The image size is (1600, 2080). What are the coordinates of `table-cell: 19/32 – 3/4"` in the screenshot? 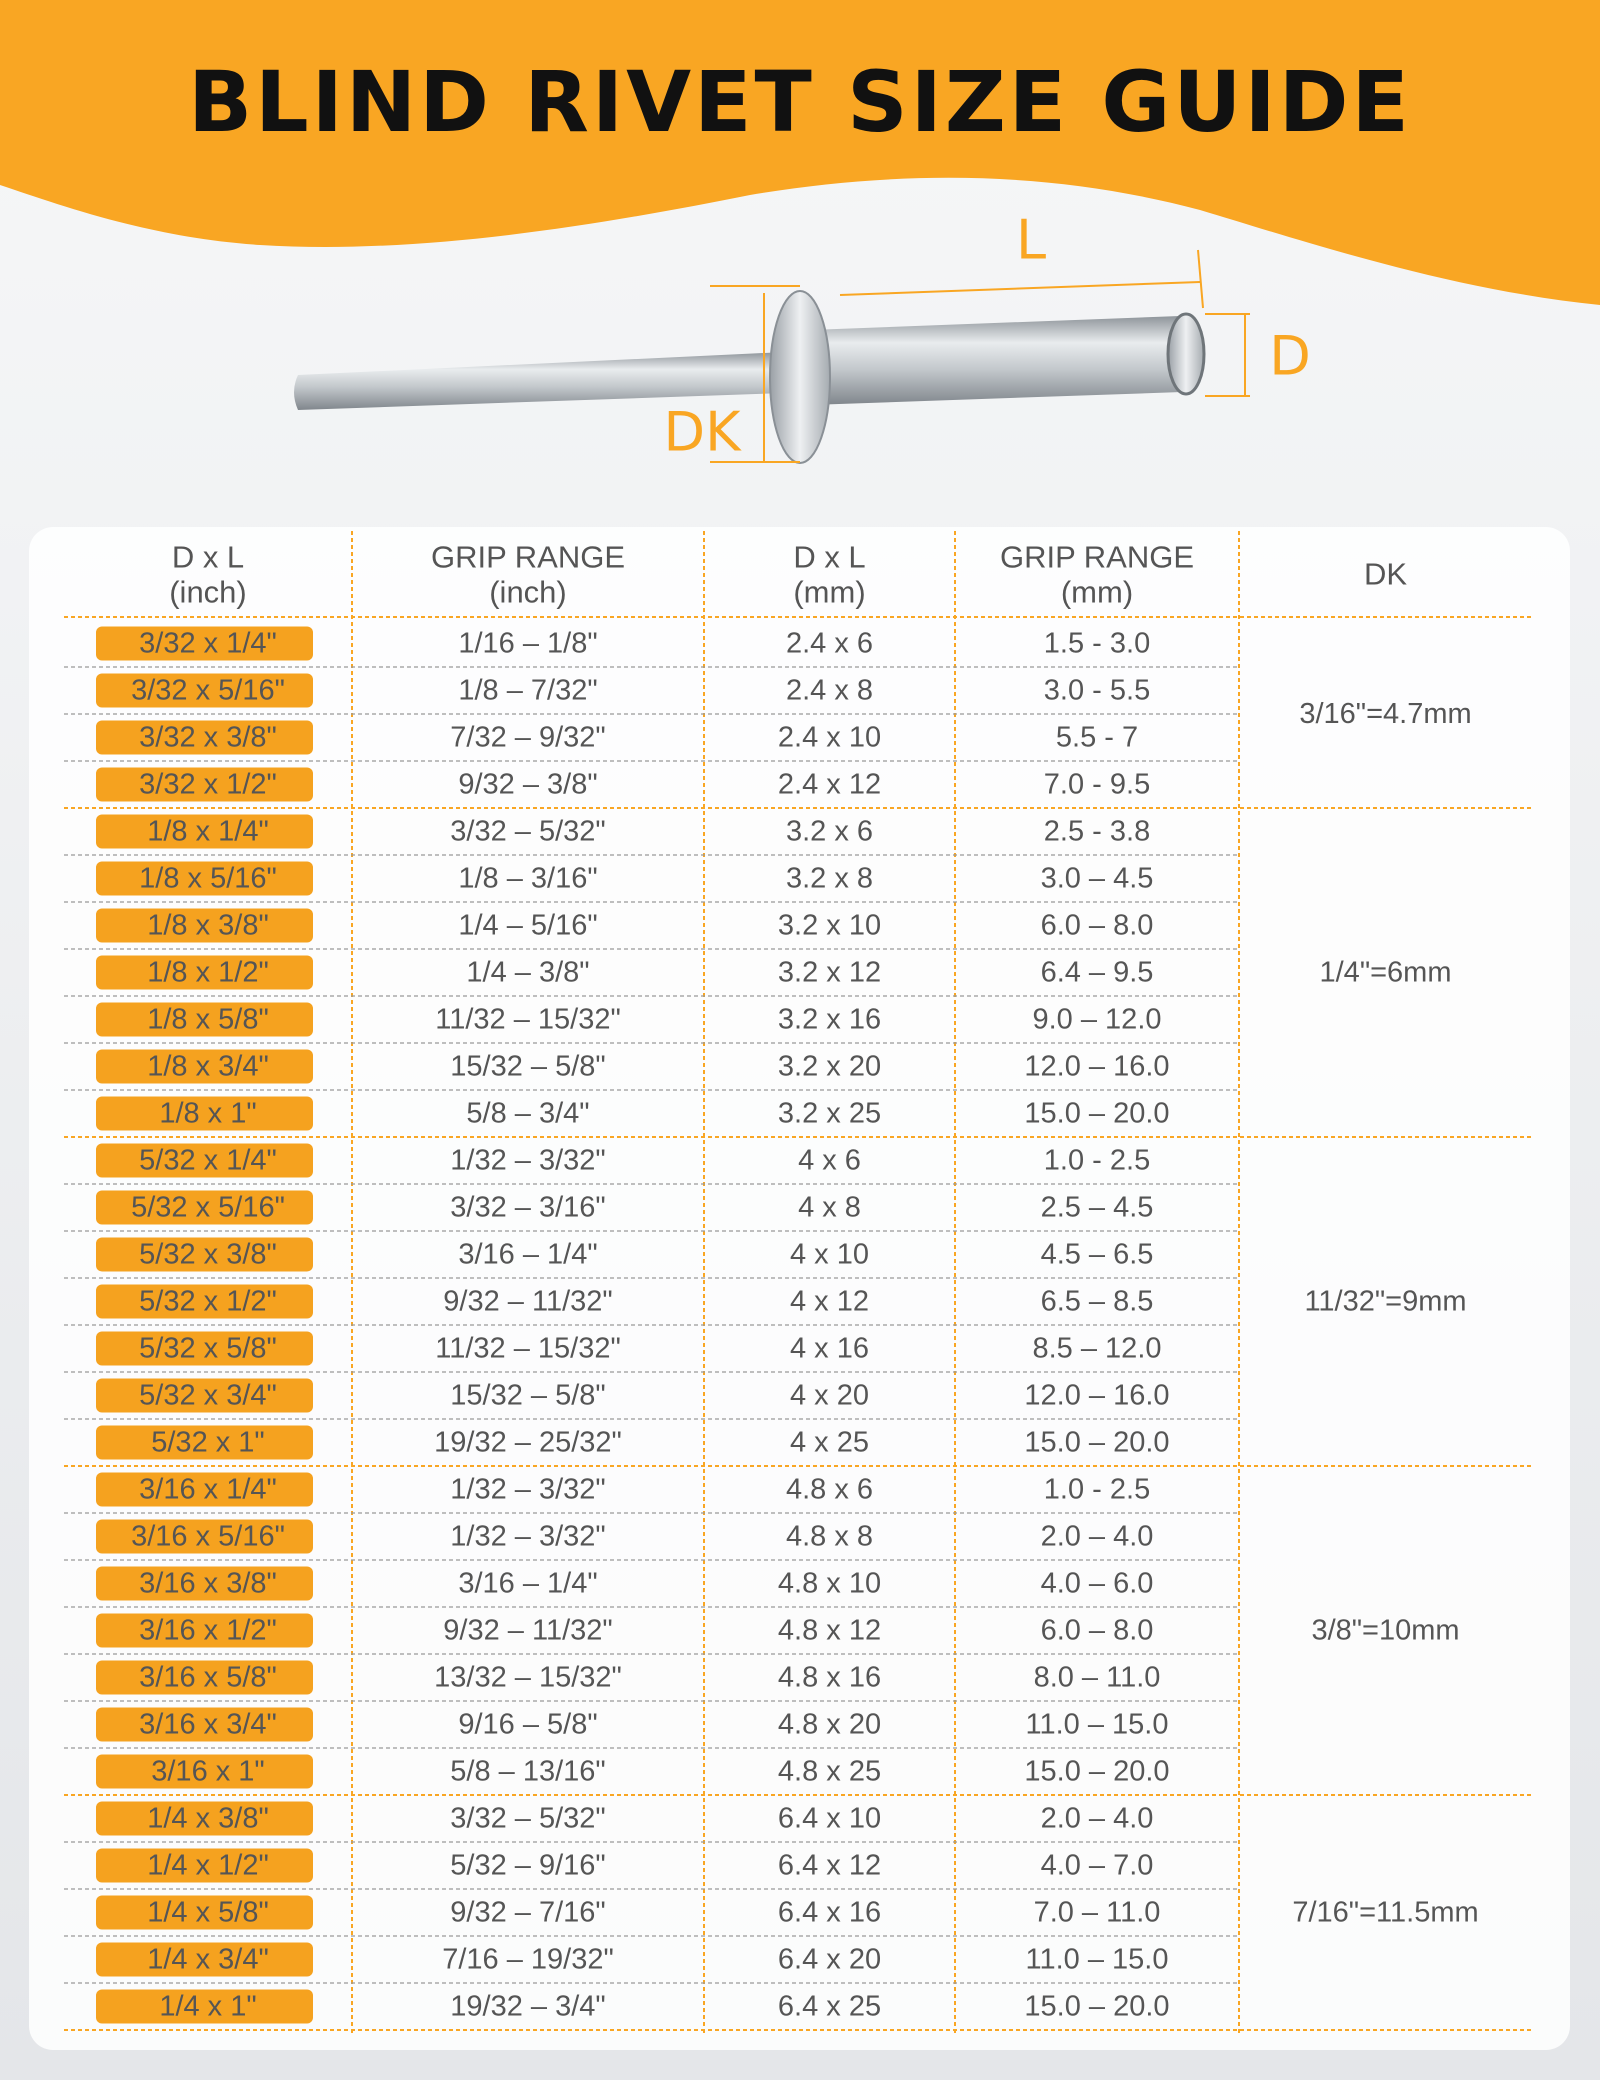 It's located at (527, 2007).